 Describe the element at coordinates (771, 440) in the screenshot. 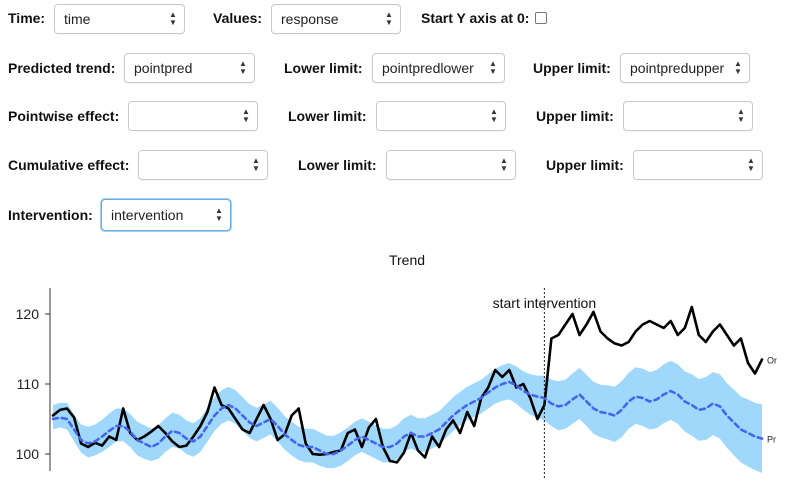

I see `series-label-1: Pr` at that location.